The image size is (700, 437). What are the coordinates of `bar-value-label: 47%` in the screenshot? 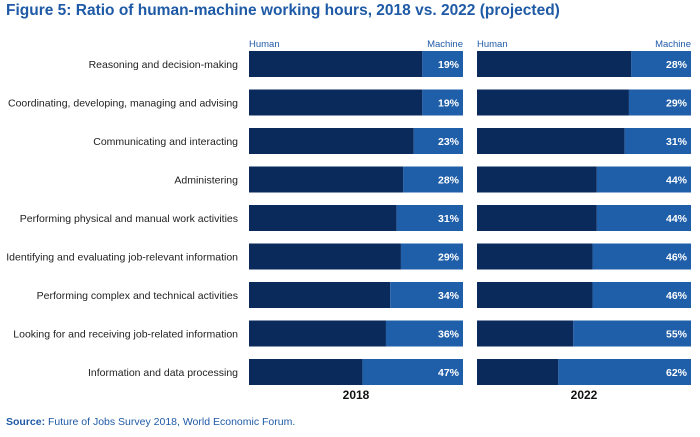 It's located at (449, 373).